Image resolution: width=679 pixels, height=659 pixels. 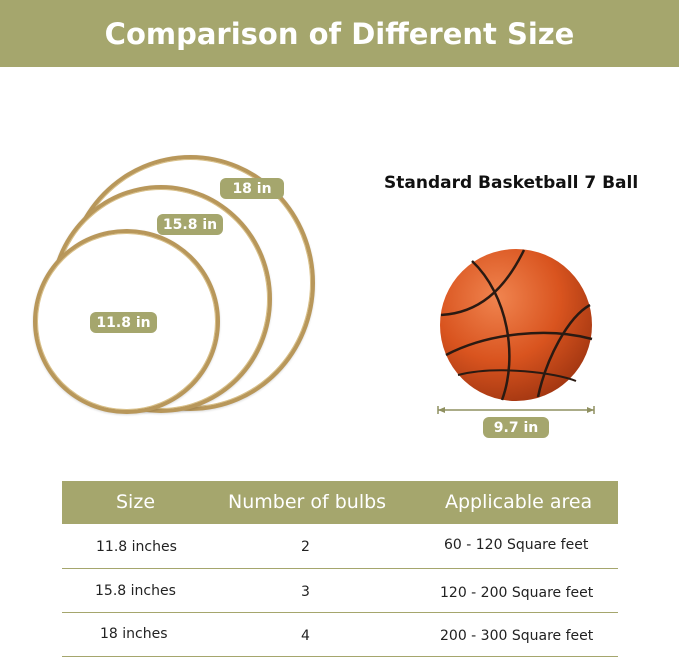 I want to click on ball-title: Standard Basketball 7 Ball, so click(x=511, y=183).